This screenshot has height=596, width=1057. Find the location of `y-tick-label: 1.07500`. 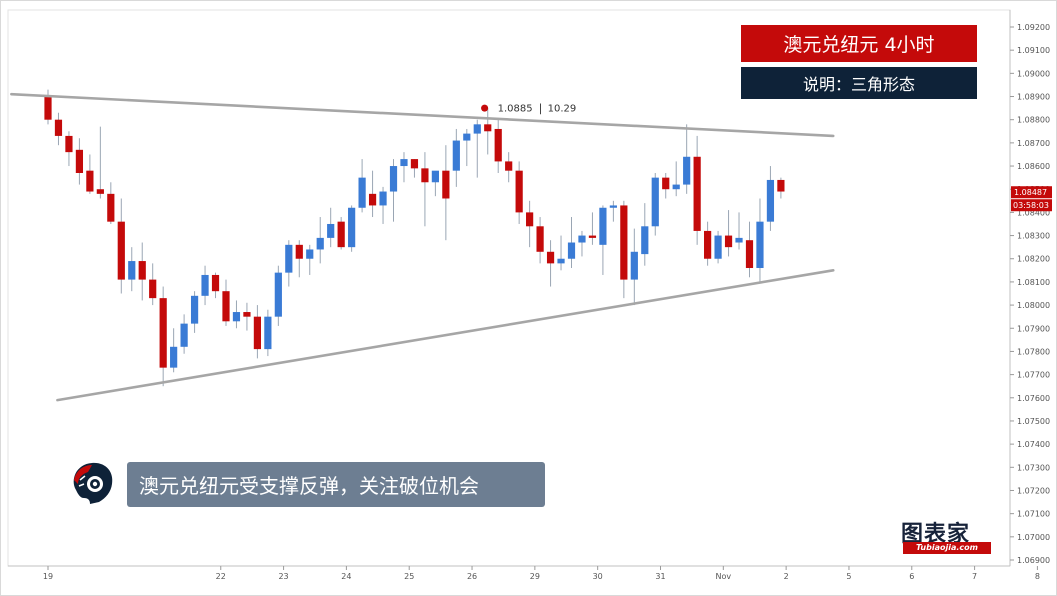

y-tick-label: 1.07500 is located at coordinates (1033, 421).